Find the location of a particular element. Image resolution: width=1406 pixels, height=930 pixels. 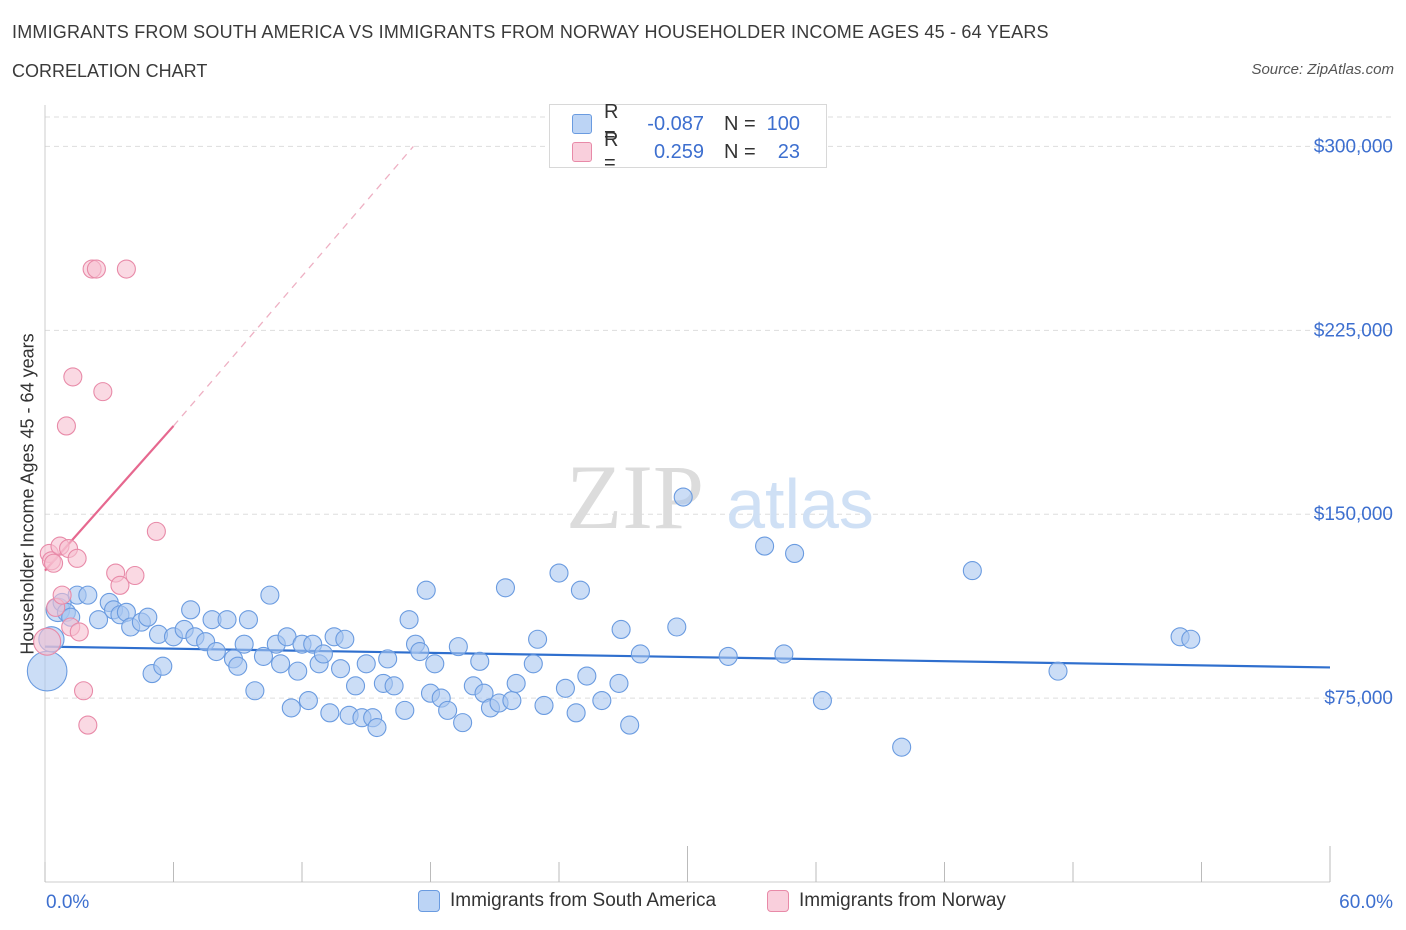

legend-r-value: 0.259 is located at coordinates (678, 151).